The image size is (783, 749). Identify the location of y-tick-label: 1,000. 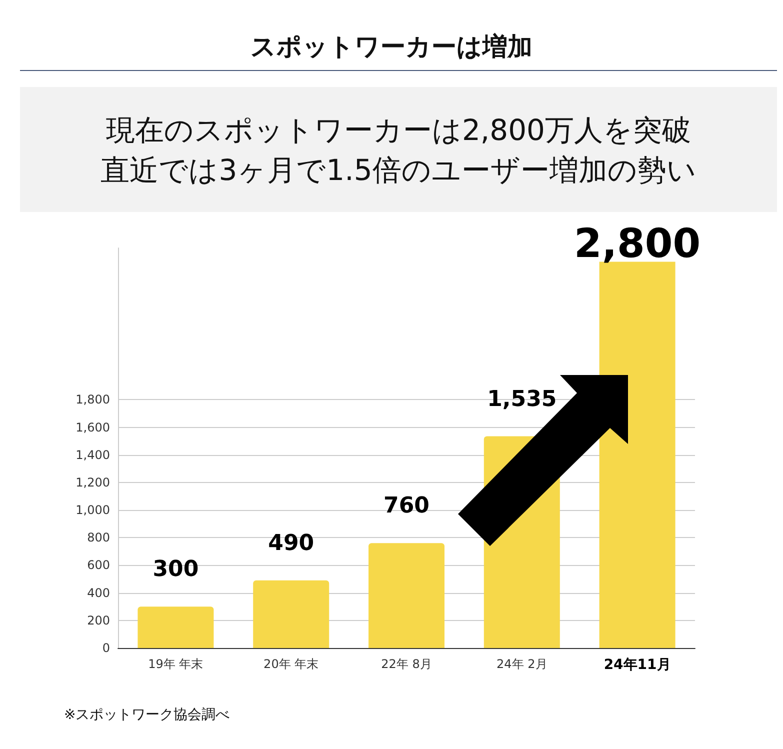
(93, 510).